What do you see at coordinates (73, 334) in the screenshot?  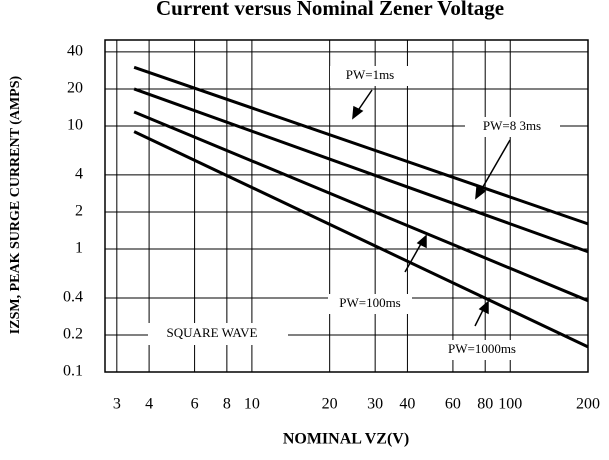 I see `y-tick-label: 0.2` at bounding box center [73, 334].